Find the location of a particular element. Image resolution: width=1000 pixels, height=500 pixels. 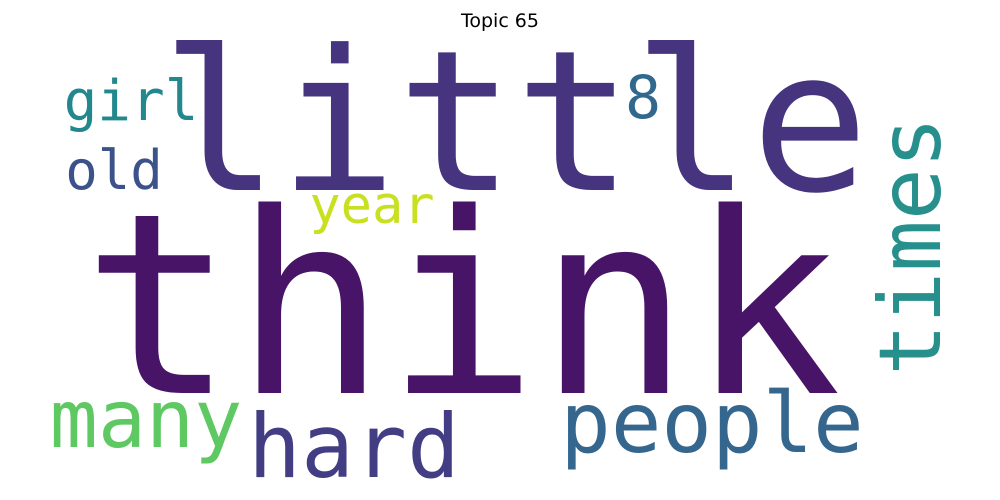

word-people: people is located at coordinates (711, 423).